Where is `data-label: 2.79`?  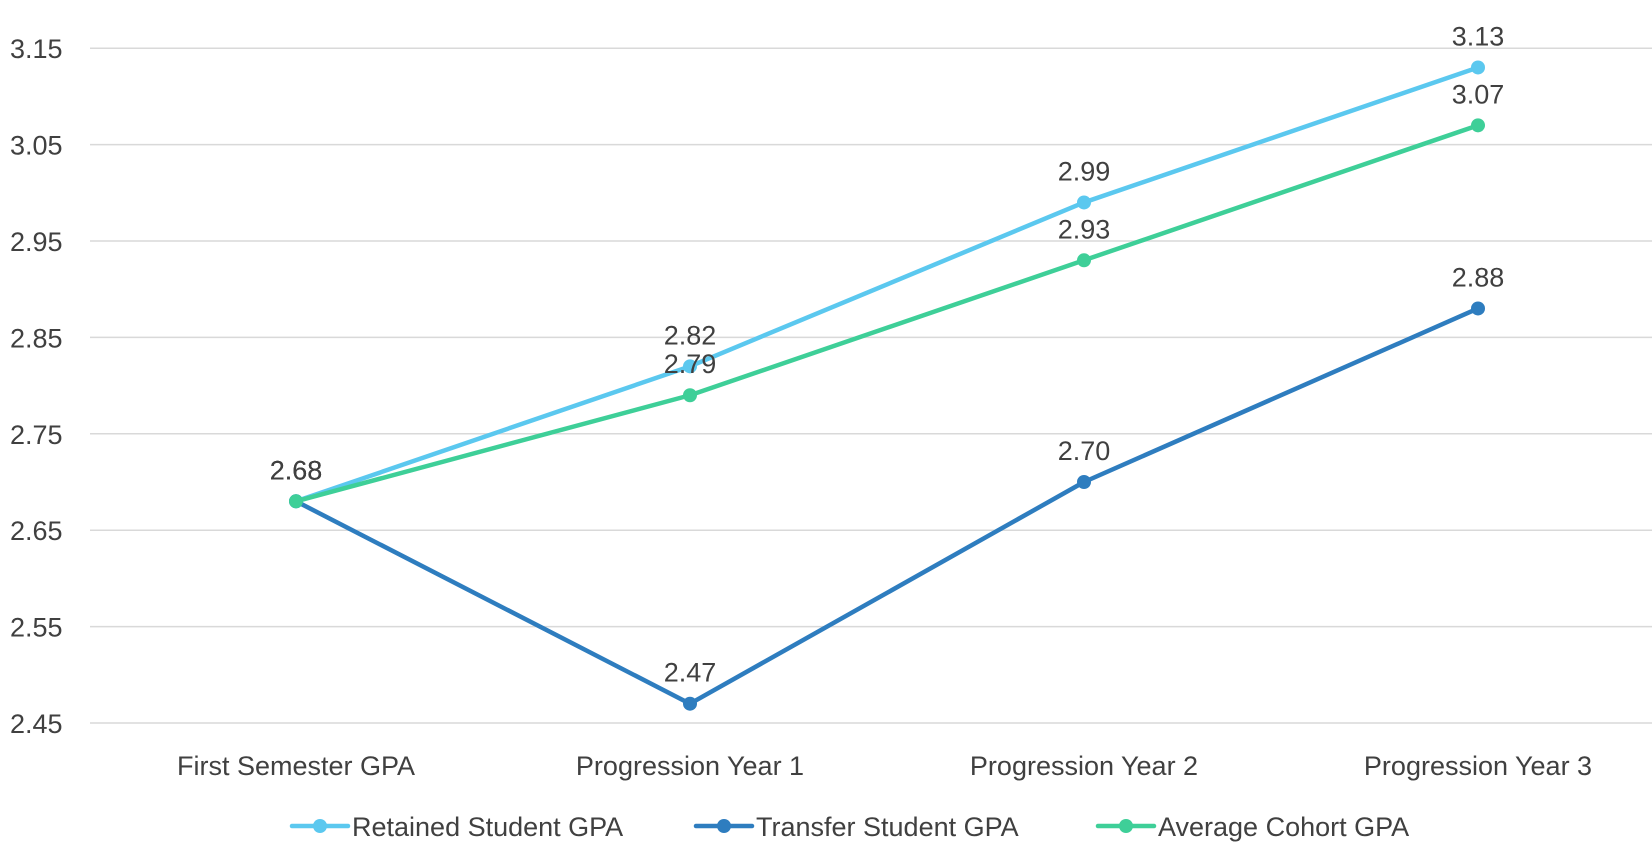
data-label: 2.79 is located at coordinates (690, 364).